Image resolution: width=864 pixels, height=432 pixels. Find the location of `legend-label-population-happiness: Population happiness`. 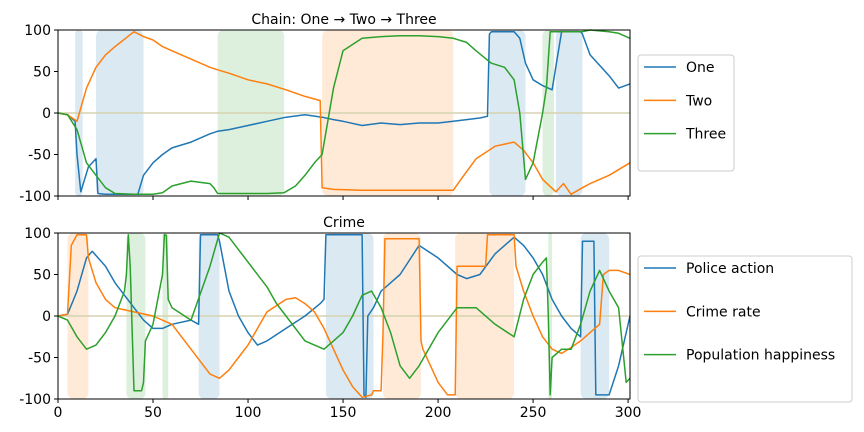

legend-label-population-happiness: Population happiness is located at coordinates (760, 356).